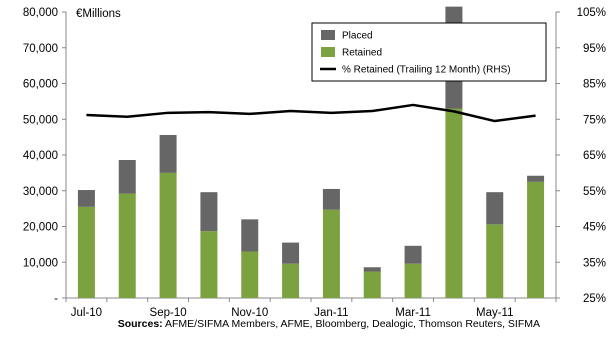  What do you see at coordinates (40, 192) in the screenshot?
I see `y-tick-label: 30,000` at bounding box center [40, 192].